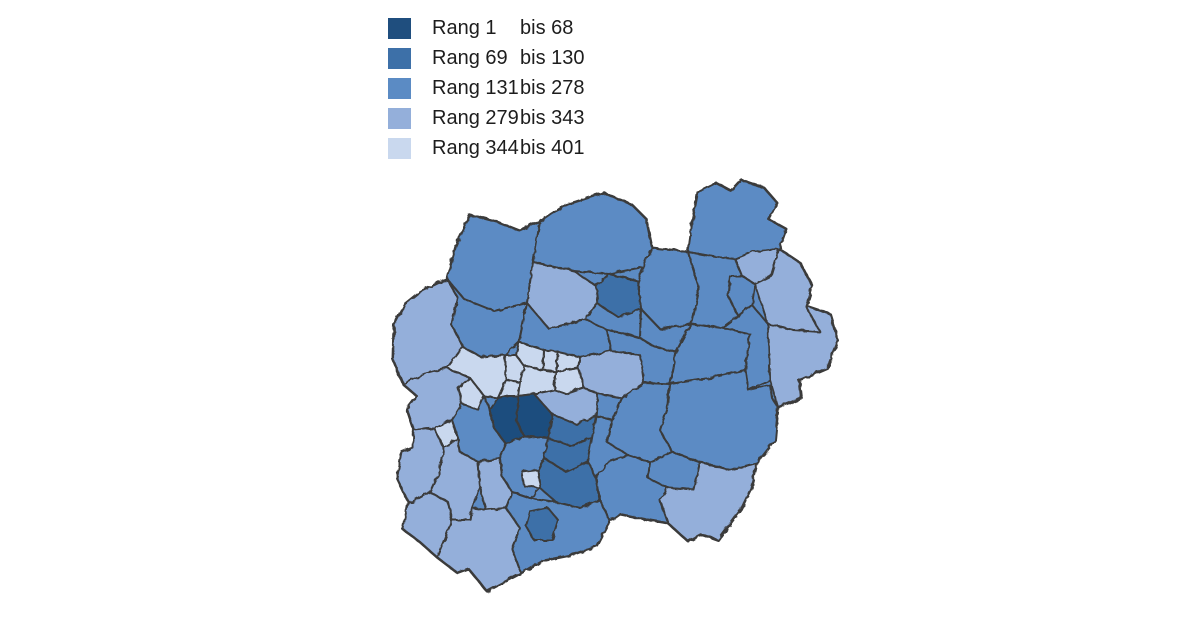 The height and width of the screenshot is (630, 1200). Describe the element at coordinates (803, 356) in the screenshot. I see `district-hoexter` at that location.